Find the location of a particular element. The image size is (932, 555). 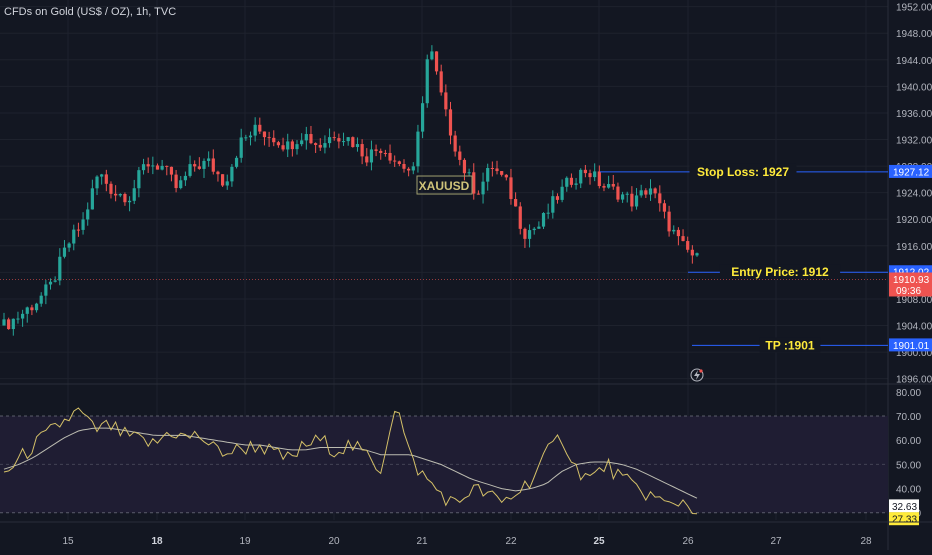

entry-price-label: Entry Price: 1912 is located at coordinates (780, 272).